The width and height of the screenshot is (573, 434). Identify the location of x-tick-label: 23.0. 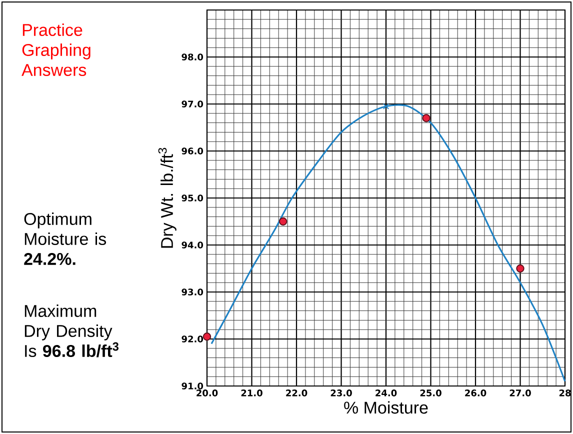
(341, 393).